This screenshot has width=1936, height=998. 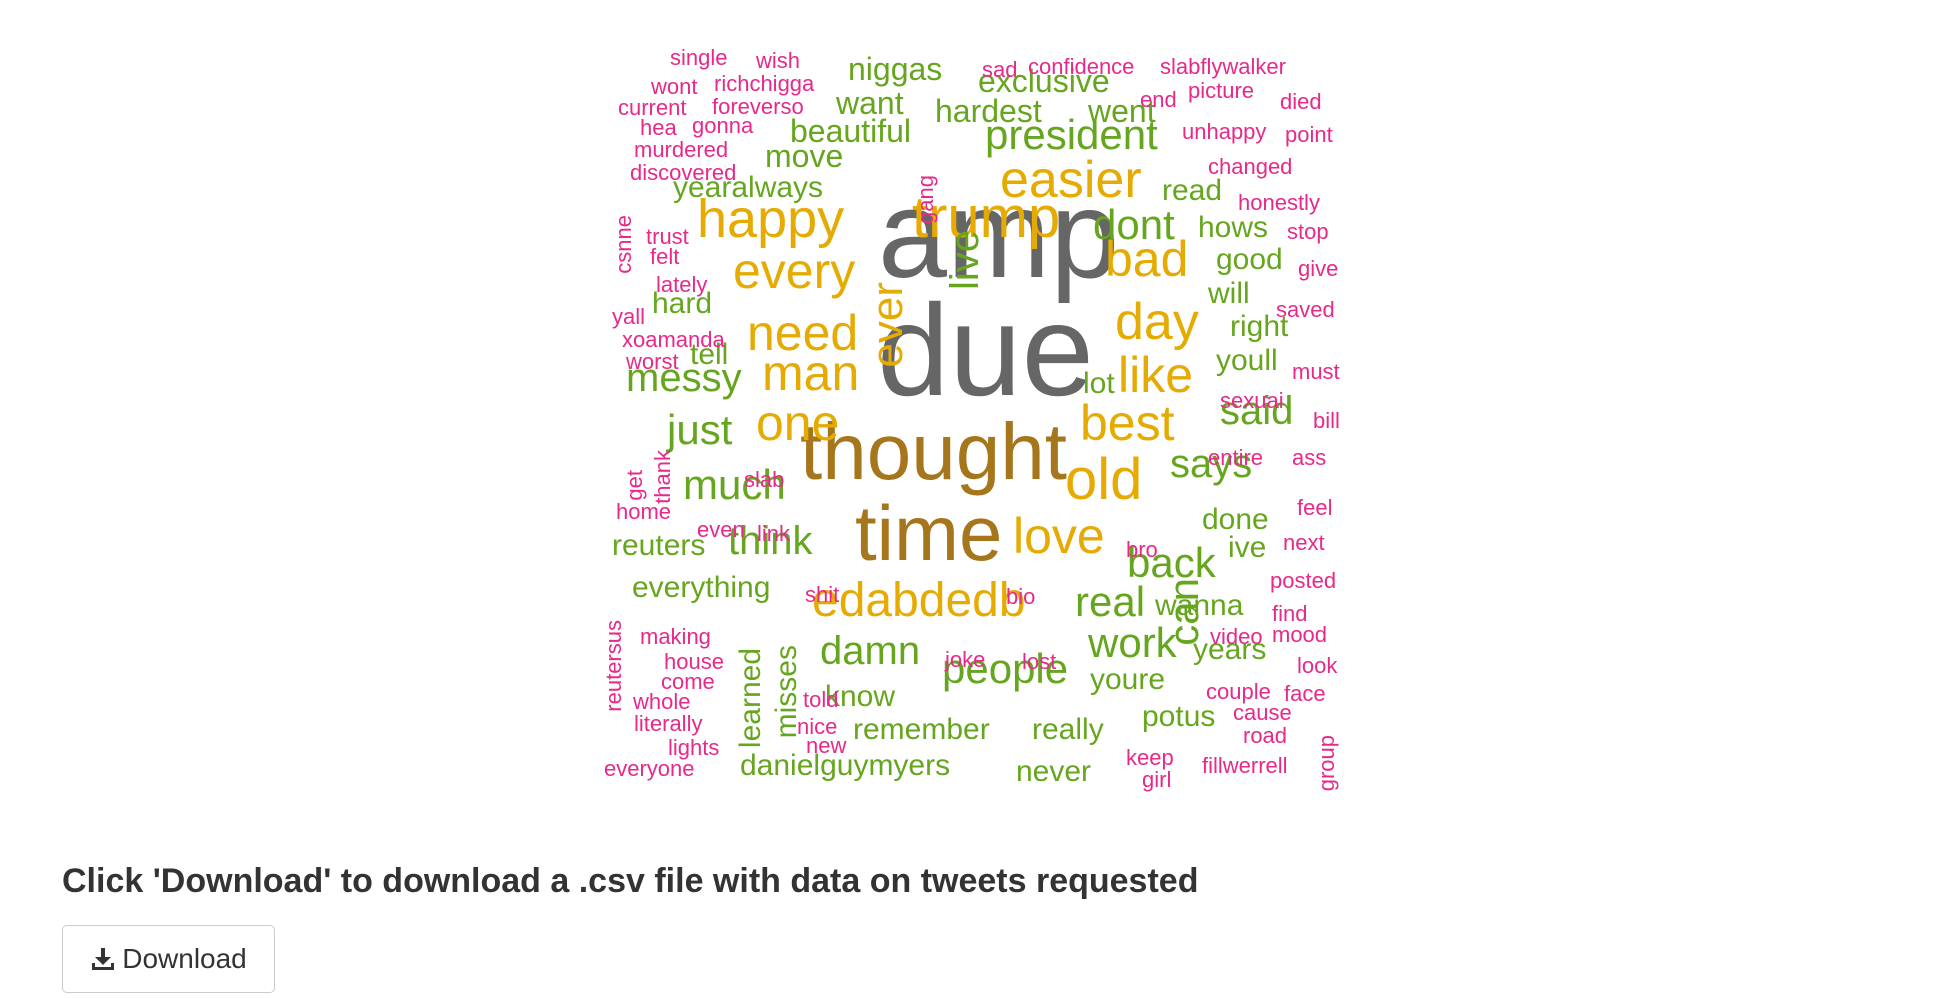 I want to click on word-cloud-word: gang, so click(x=925, y=199).